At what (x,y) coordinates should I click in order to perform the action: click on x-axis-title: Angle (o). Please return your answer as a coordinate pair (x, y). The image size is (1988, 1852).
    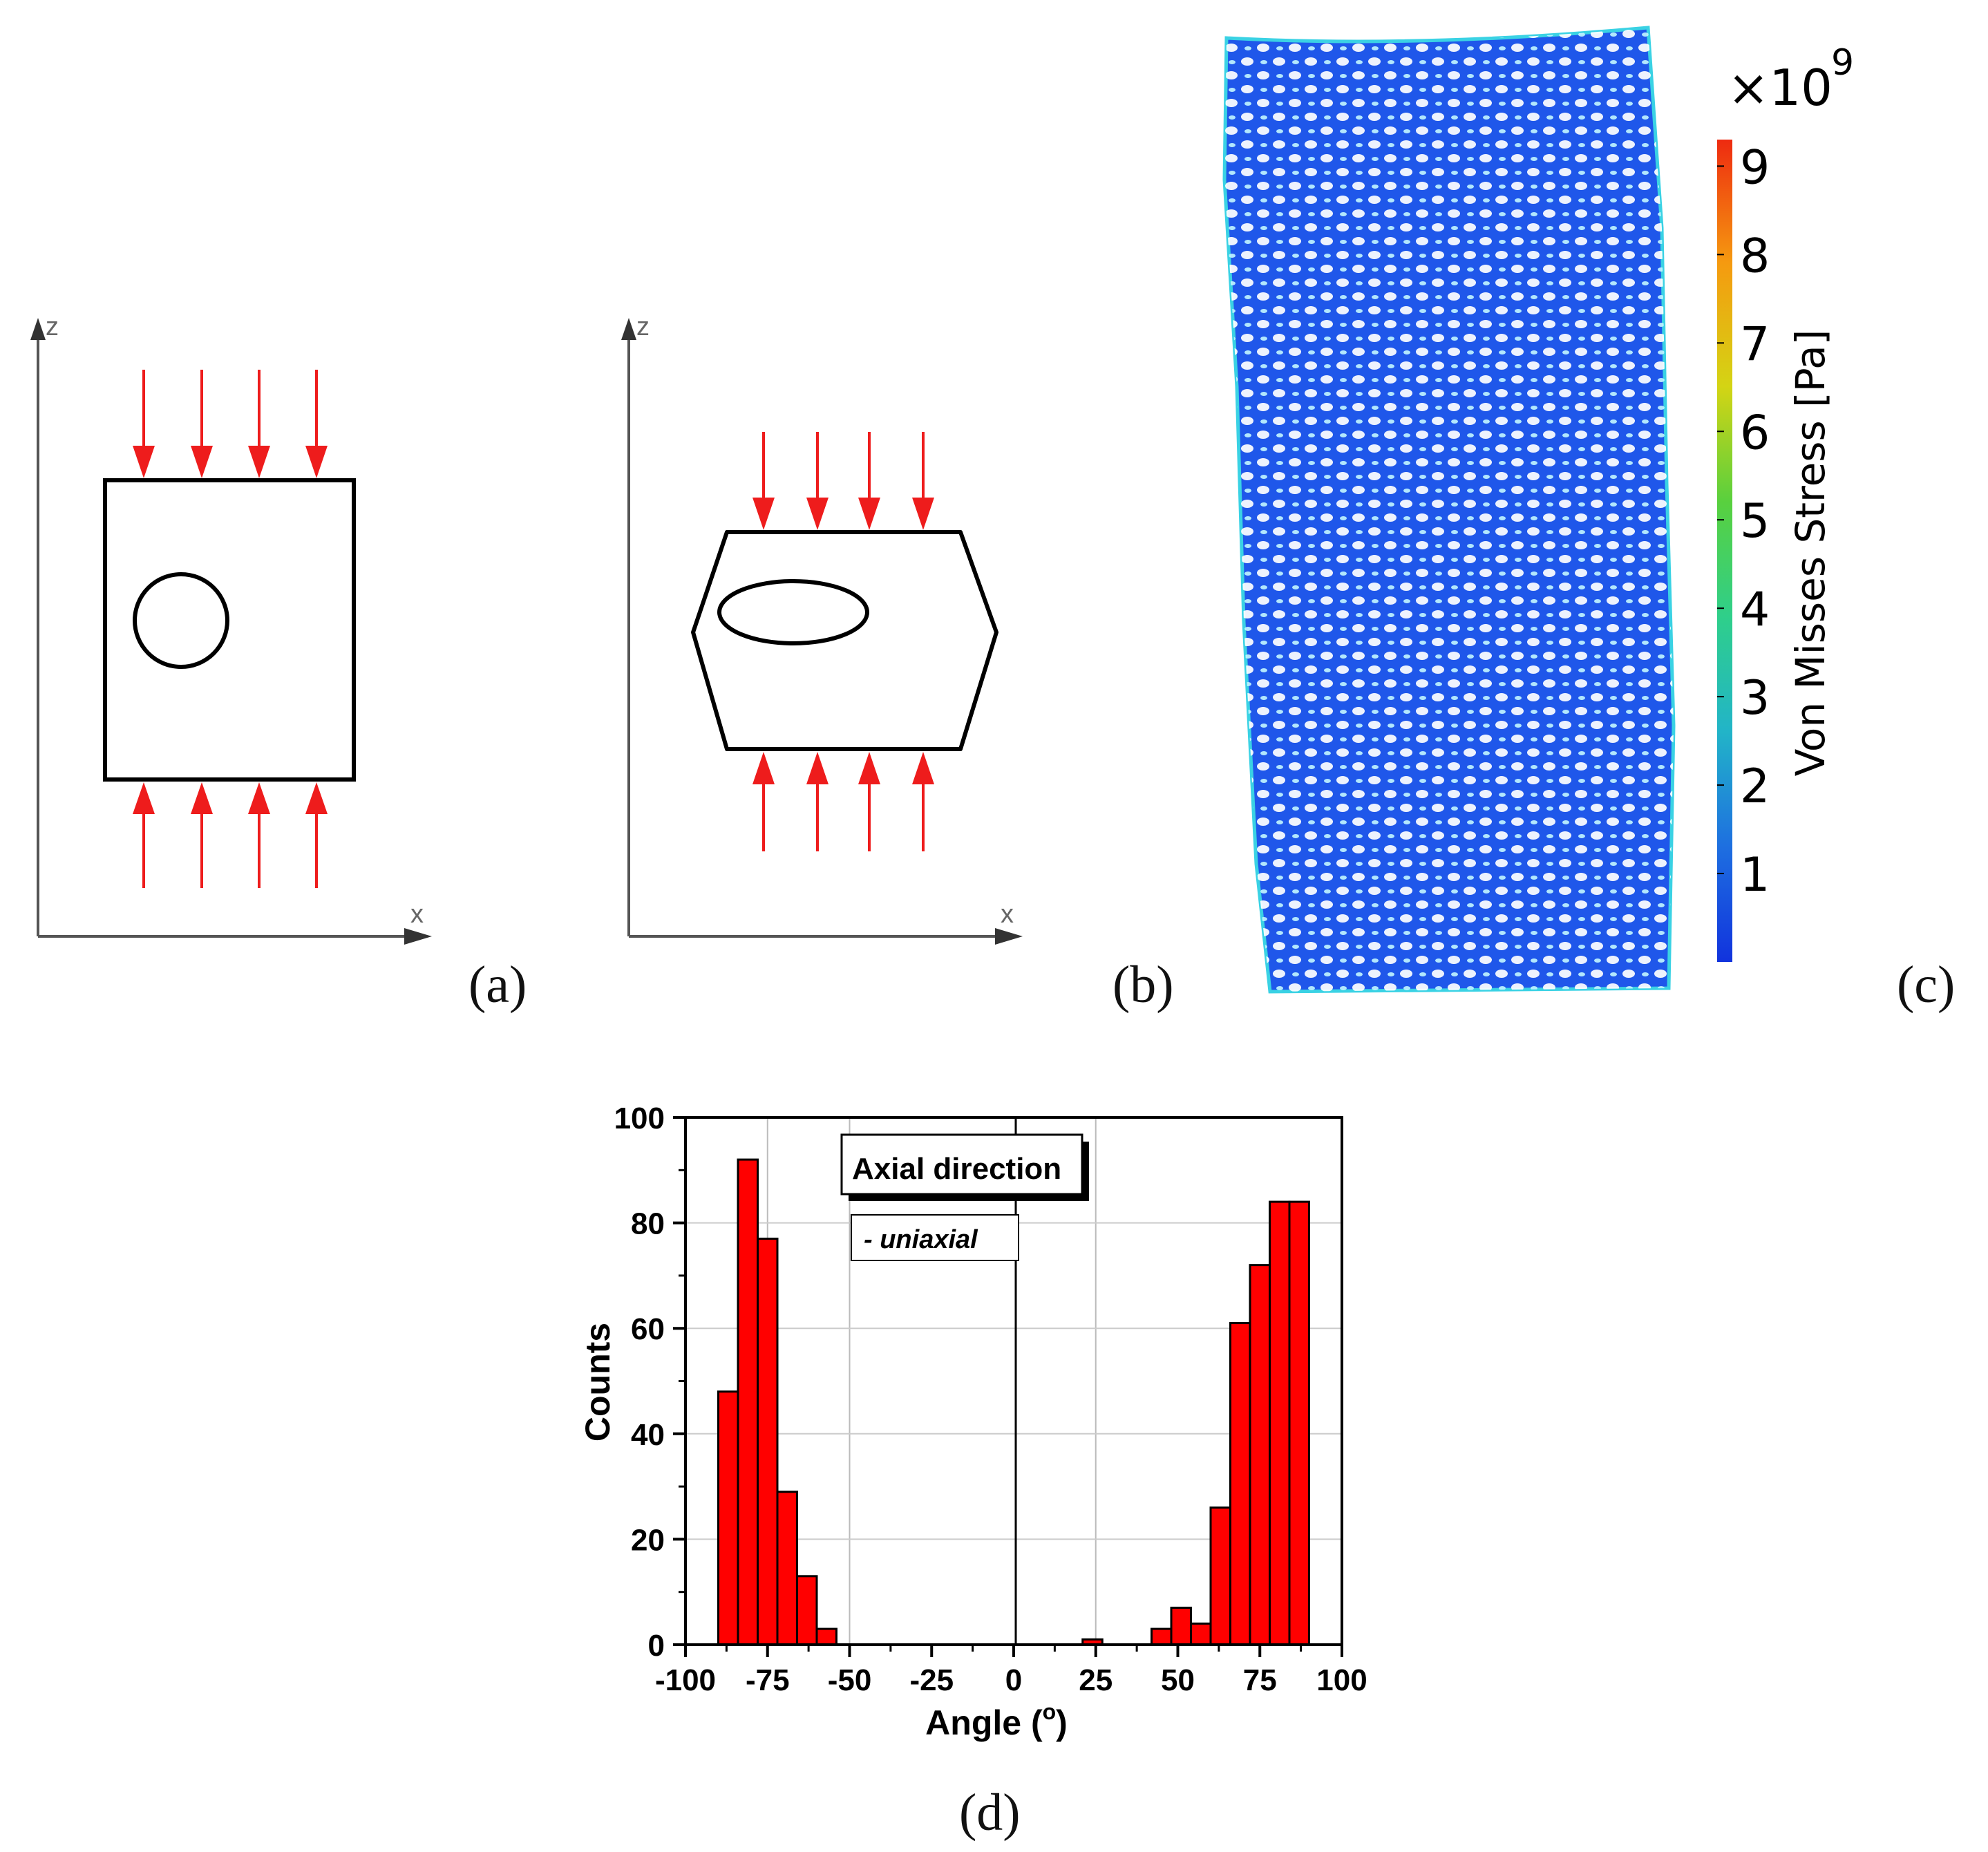
    Looking at the image, I should click on (996, 1720).